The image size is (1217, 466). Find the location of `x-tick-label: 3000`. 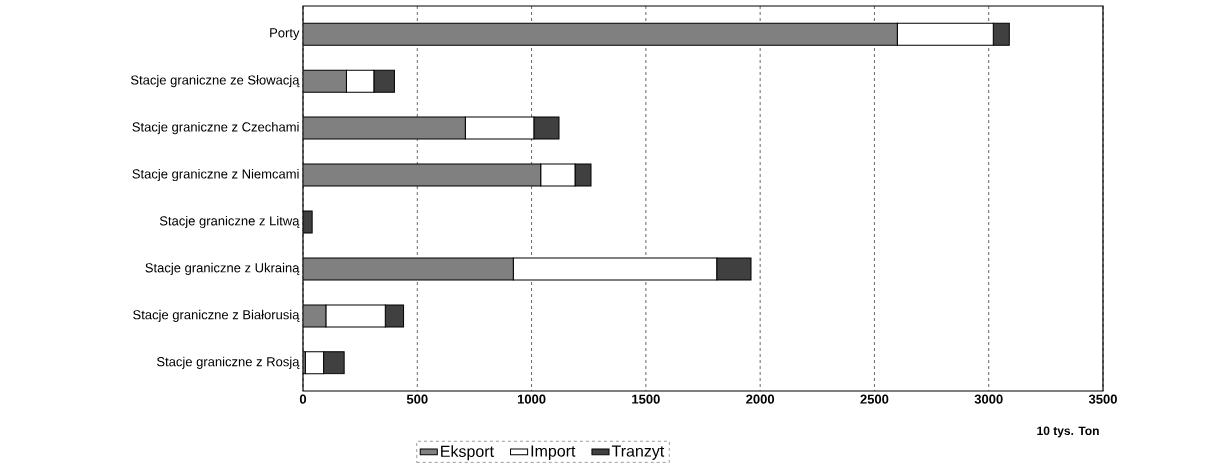

x-tick-label: 3000 is located at coordinates (988, 399).